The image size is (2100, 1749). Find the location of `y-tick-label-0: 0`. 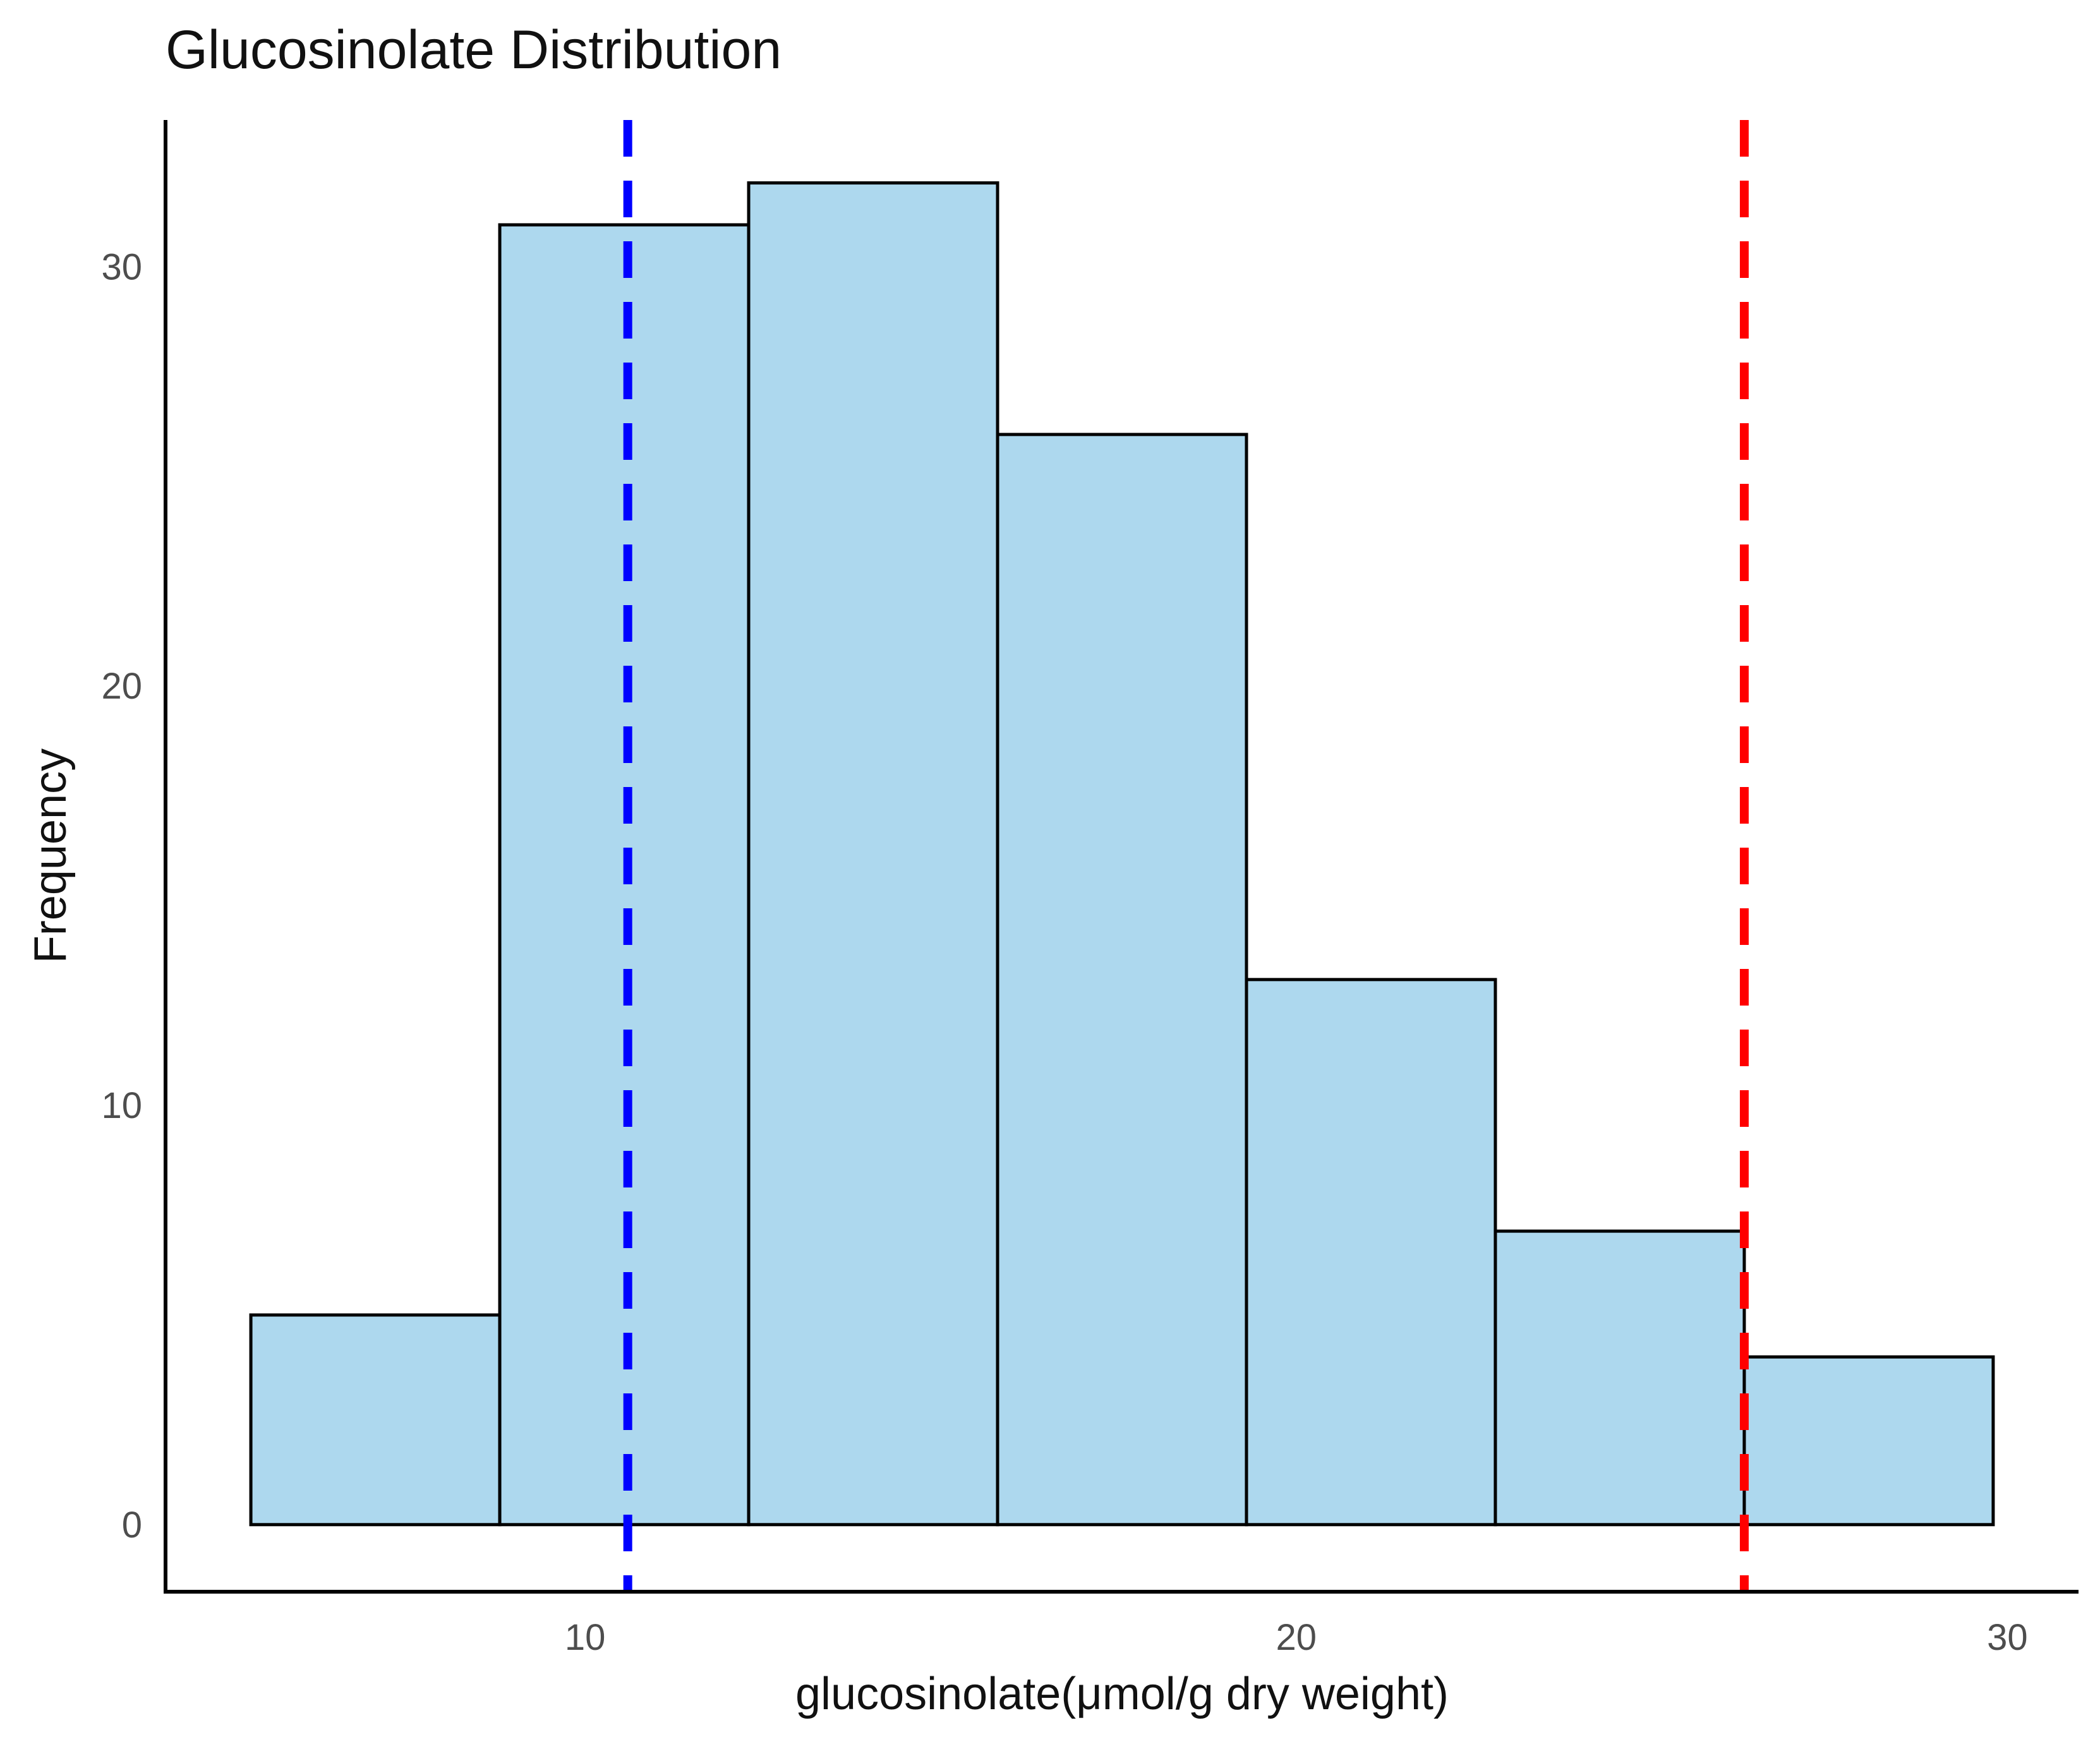

y-tick-label-0: 0 is located at coordinates (132, 1525).